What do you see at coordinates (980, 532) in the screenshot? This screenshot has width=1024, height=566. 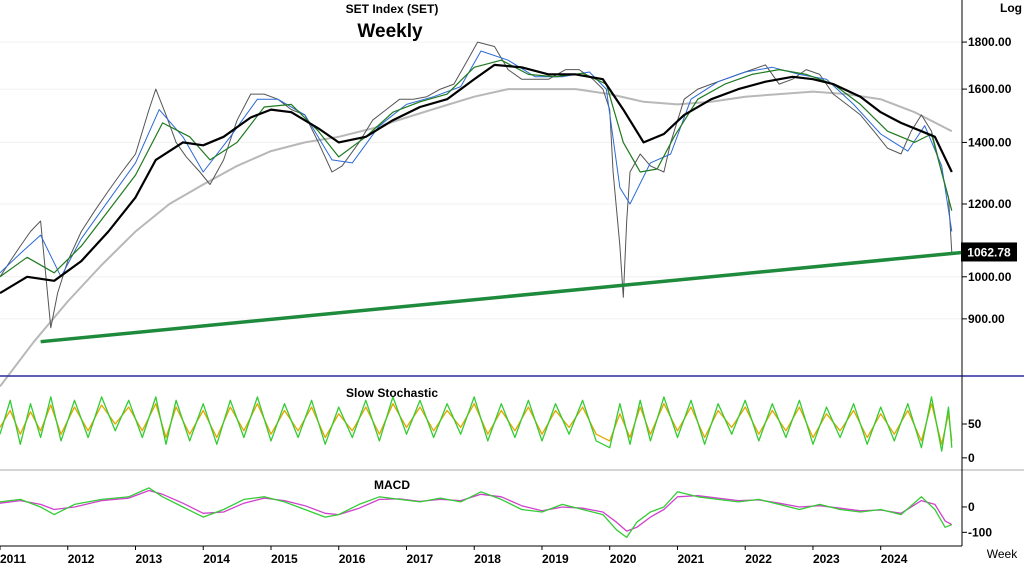 I see `macd-axis-tick-label: -100` at bounding box center [980, 532].